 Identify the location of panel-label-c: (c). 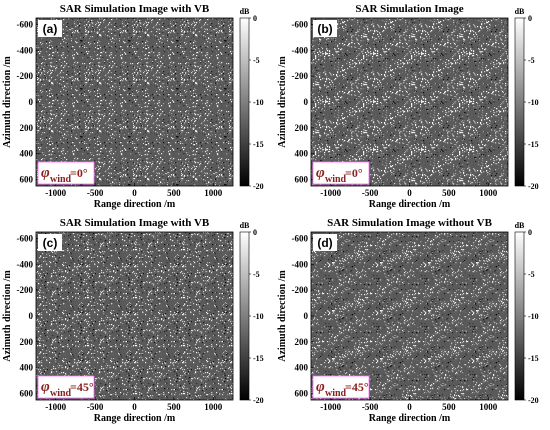
(50, 243).